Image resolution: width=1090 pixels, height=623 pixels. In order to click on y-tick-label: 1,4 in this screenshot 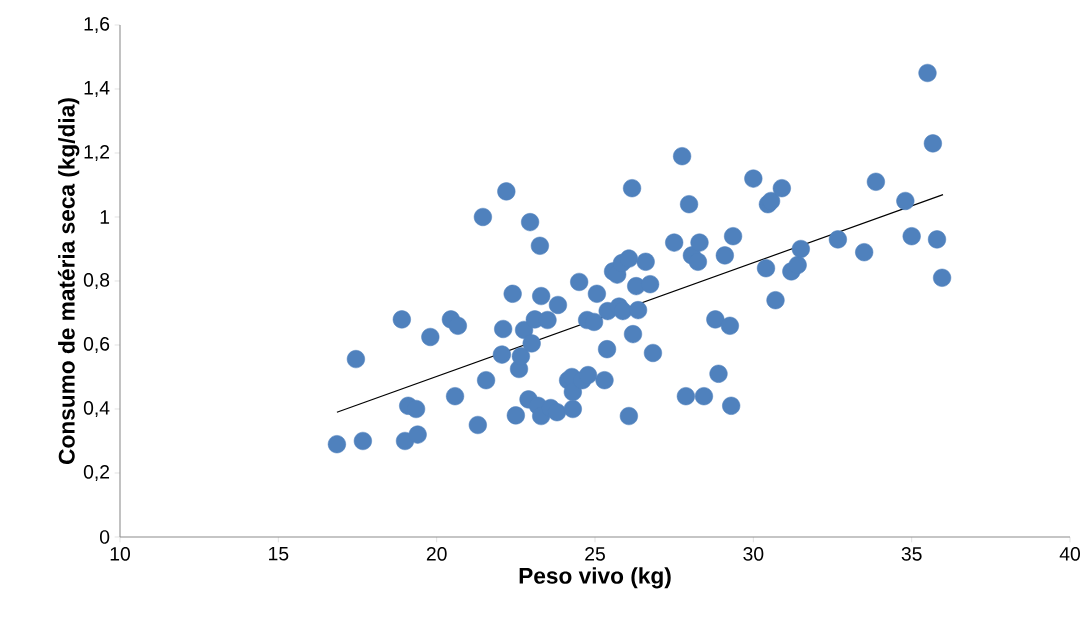, I will do `click(97, 89)`.